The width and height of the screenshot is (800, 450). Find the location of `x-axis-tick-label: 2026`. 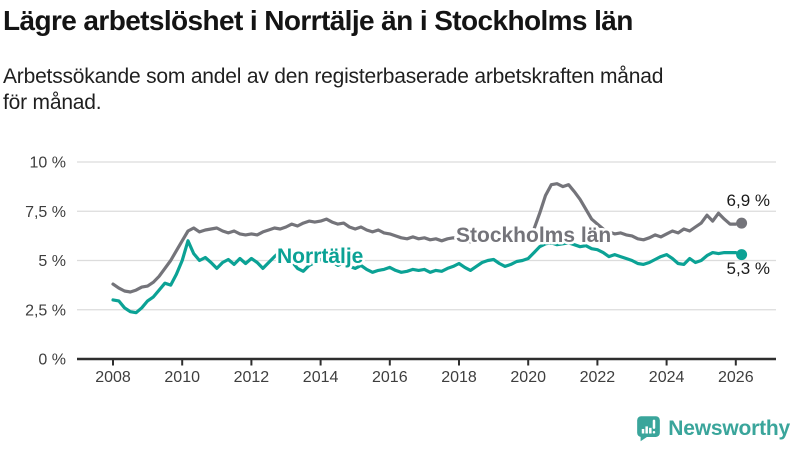

x-axis-tick-label: 2026 is located at coordinates (736, 377).